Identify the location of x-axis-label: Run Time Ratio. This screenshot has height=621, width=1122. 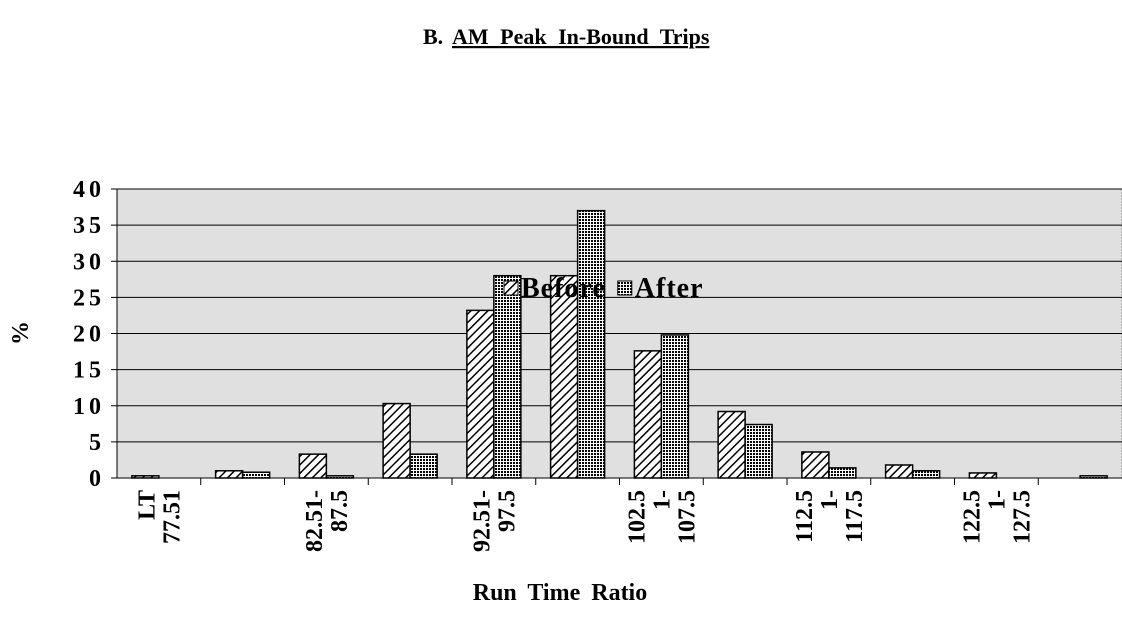
(560, 593).